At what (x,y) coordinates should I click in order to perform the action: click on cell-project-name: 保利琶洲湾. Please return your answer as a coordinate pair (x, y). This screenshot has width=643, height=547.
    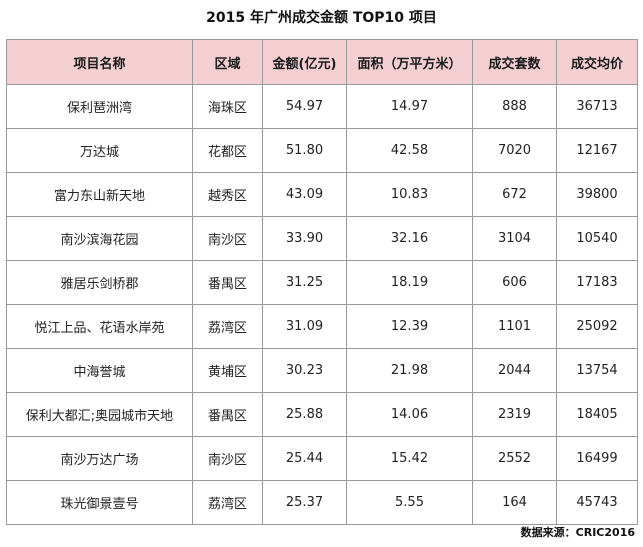
    Looking at the image, I should click on (99, 106).